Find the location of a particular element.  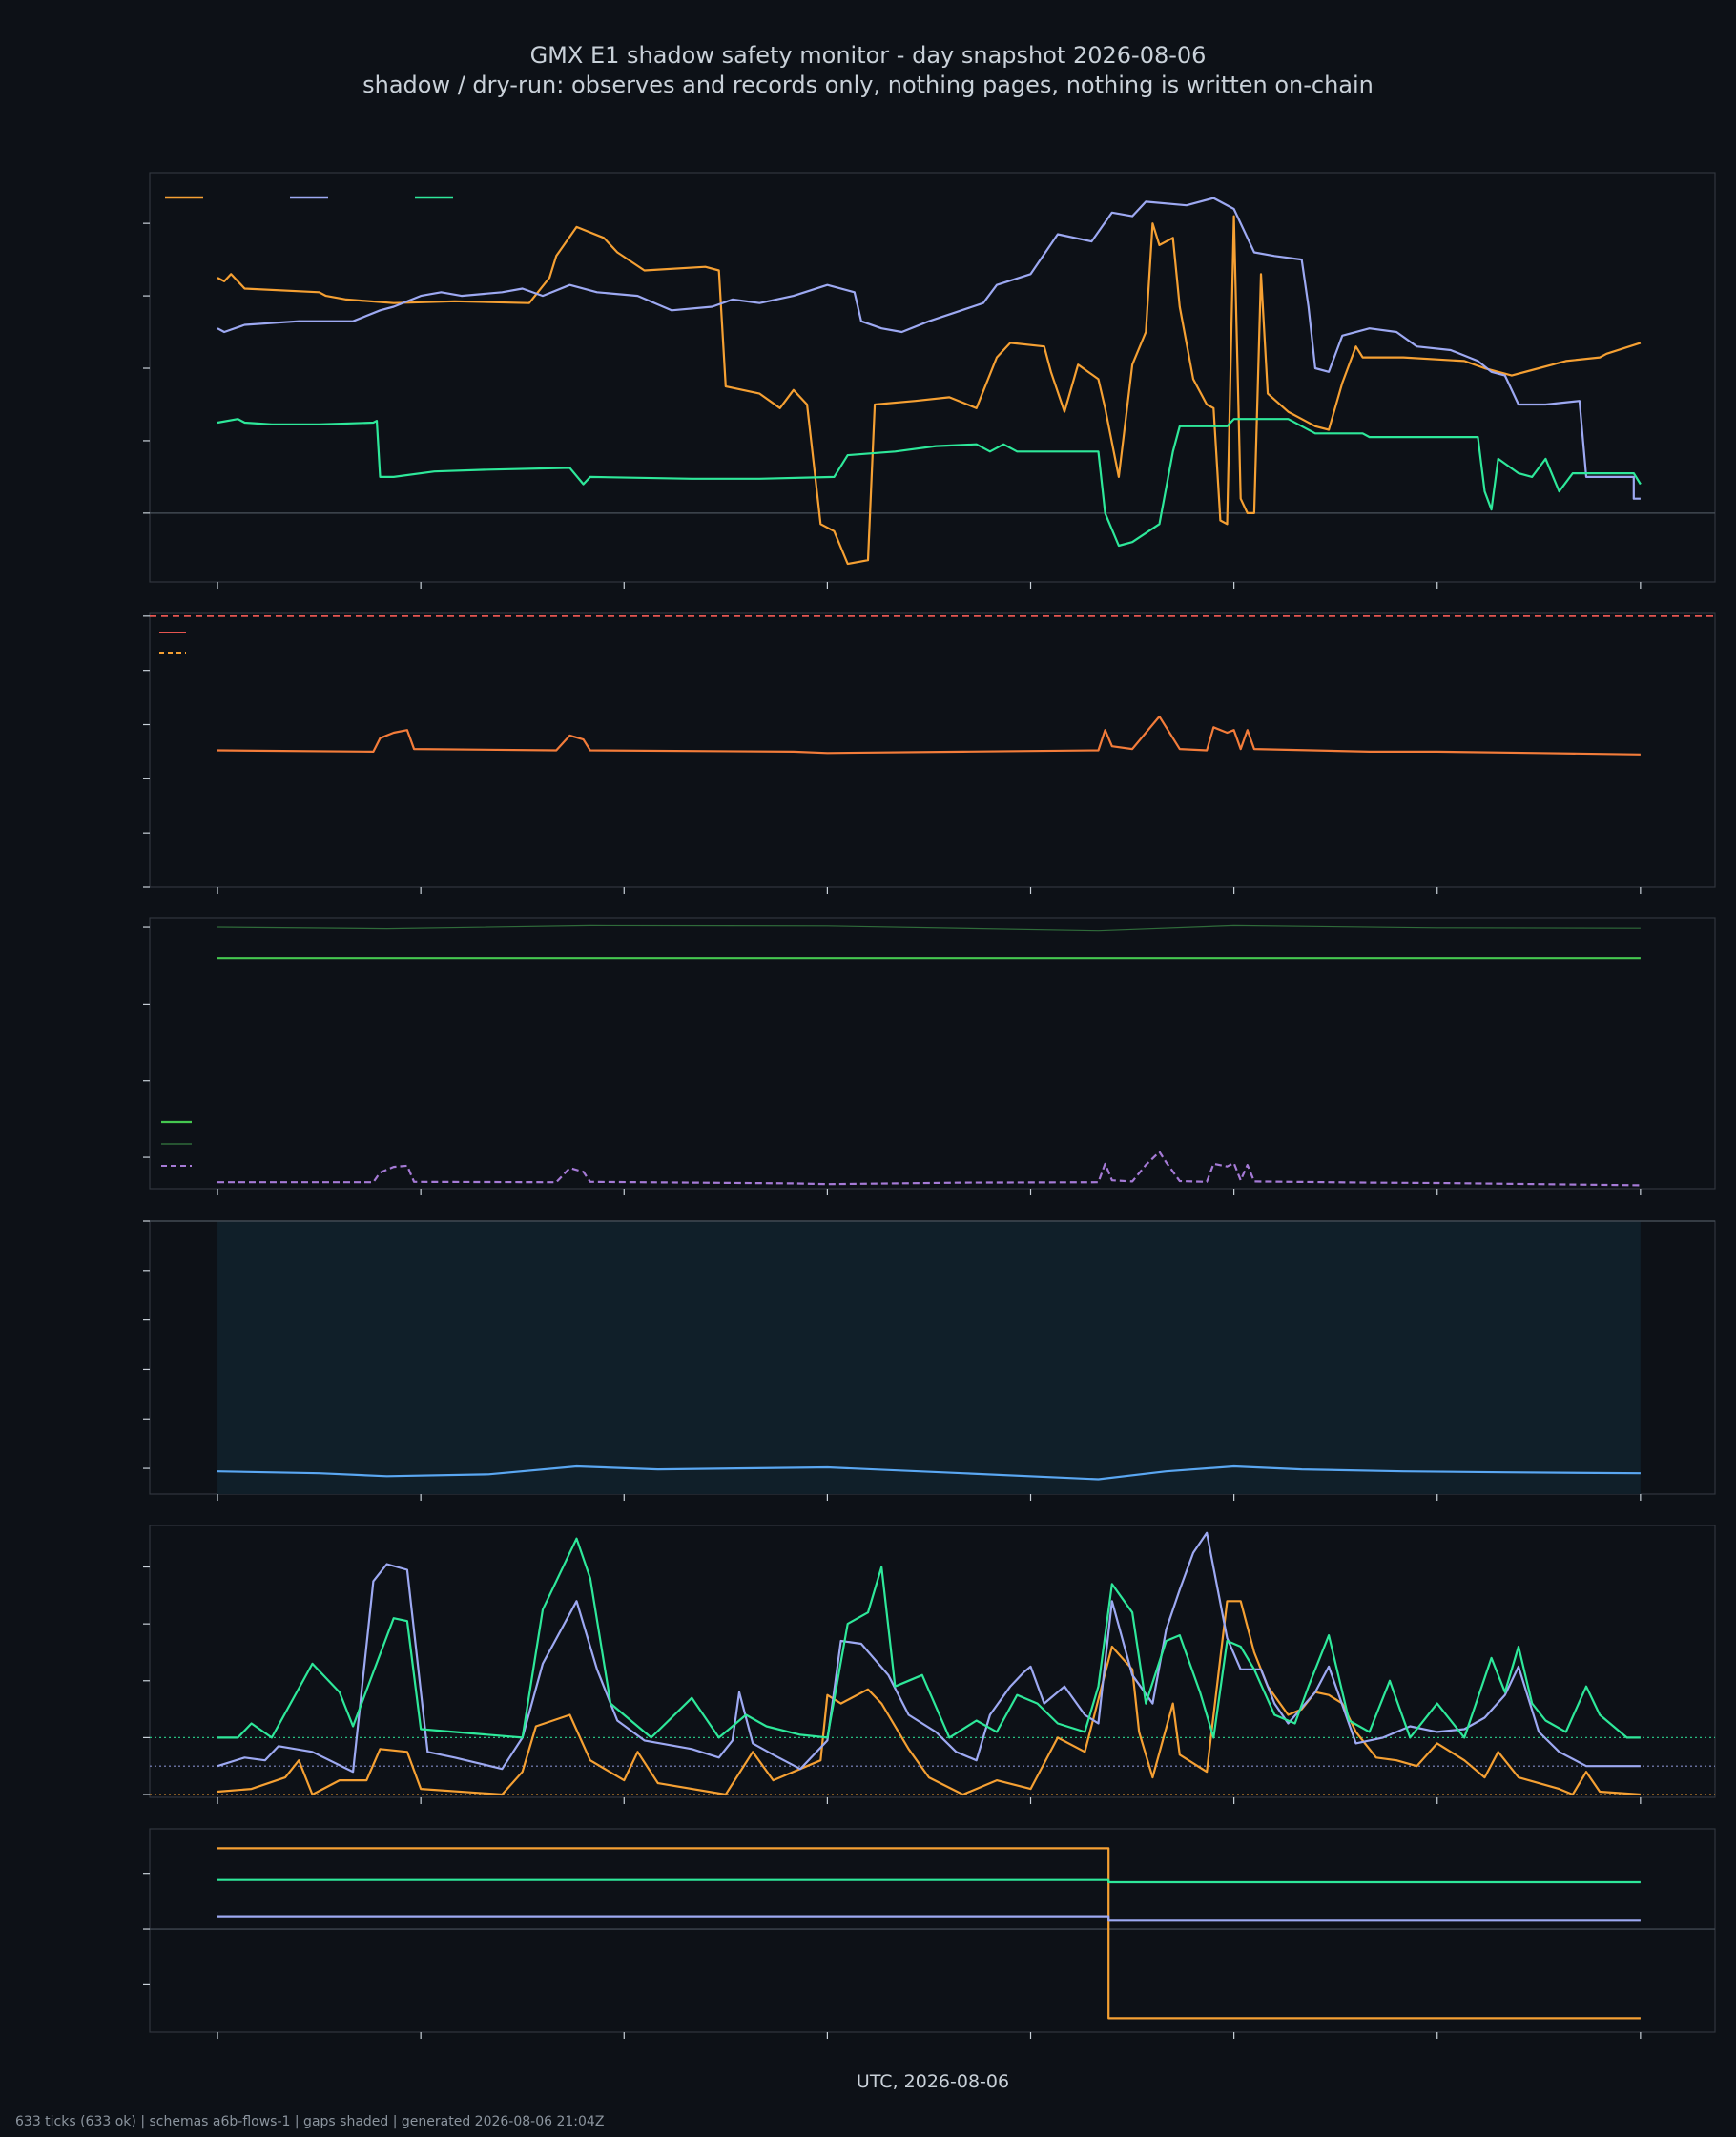

panel-lp_outflow is located at coordinates (929, 1933).